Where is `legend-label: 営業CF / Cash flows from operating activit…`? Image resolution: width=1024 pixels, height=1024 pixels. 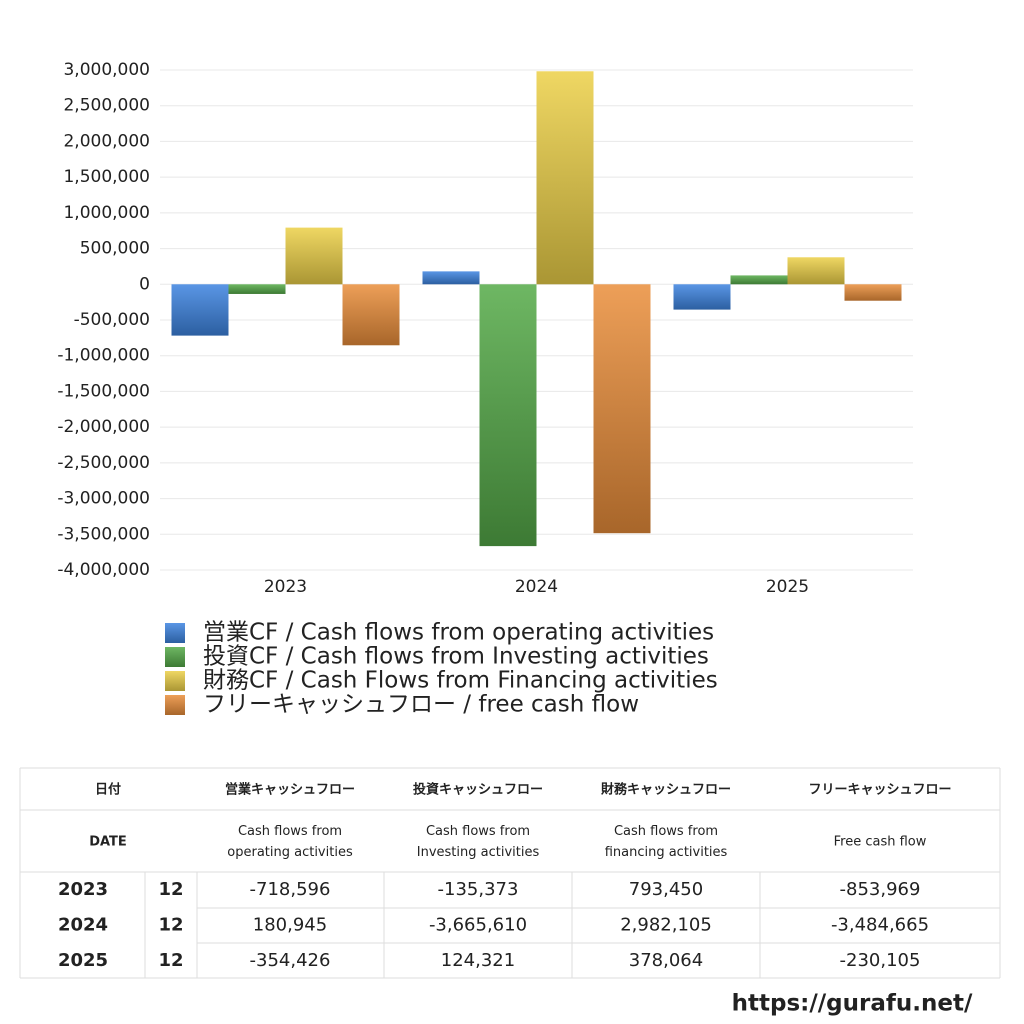
legend-label: 営業CF / Cash flows from operating activit… is located at coordinates (458, 633).